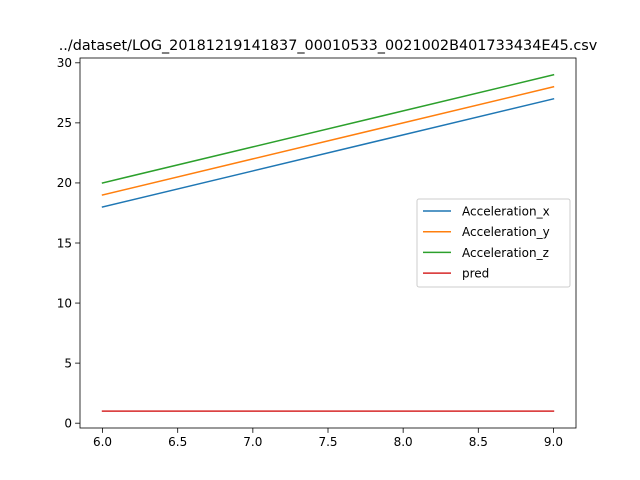 The image size is (640, 480). I want to click on x-tick-label: 7.5, so click(327, 442).